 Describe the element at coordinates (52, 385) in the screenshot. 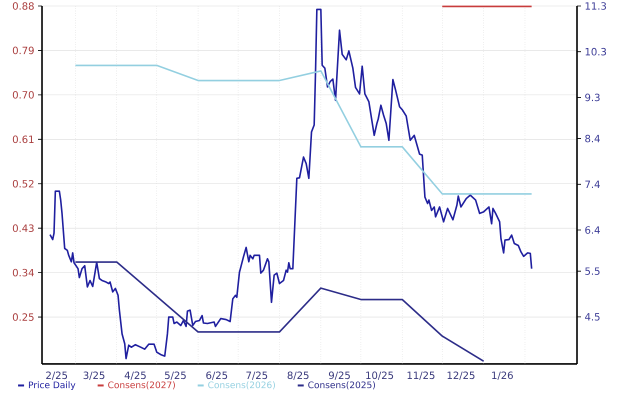

I see `legend-label: Price Daily` at that location.